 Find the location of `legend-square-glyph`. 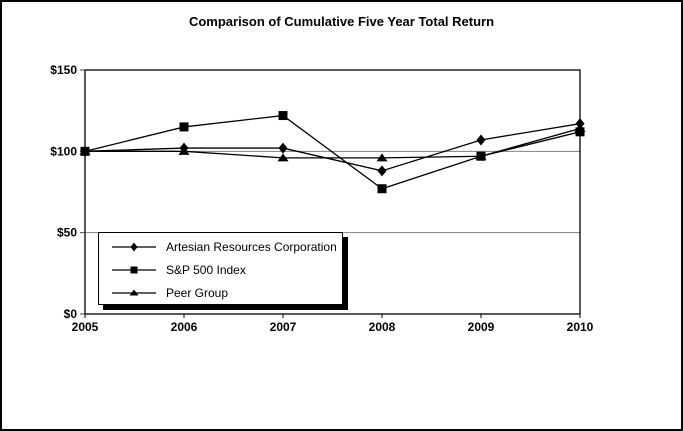

legend-square-glyph is located at coordinates (134, 269).